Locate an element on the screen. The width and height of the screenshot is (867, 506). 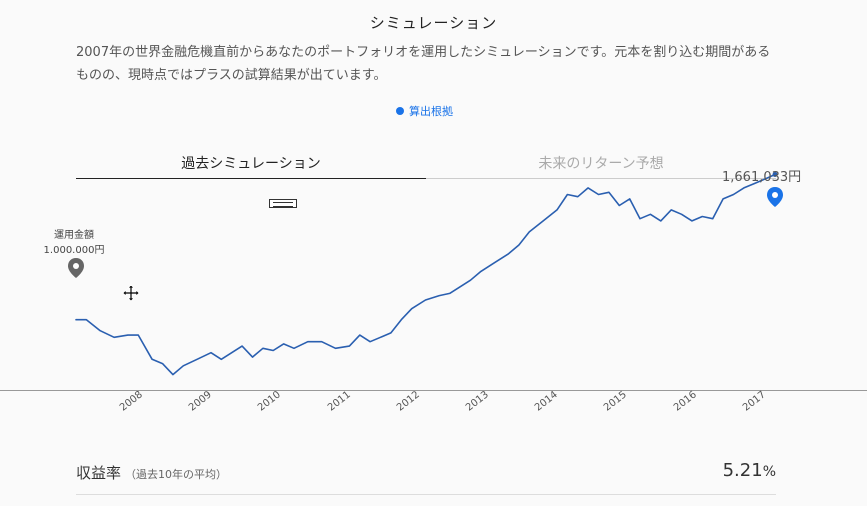
simulation-tabs: 過去シミュレーション 未来のリターン予想 is located at coordinates (426, 165).